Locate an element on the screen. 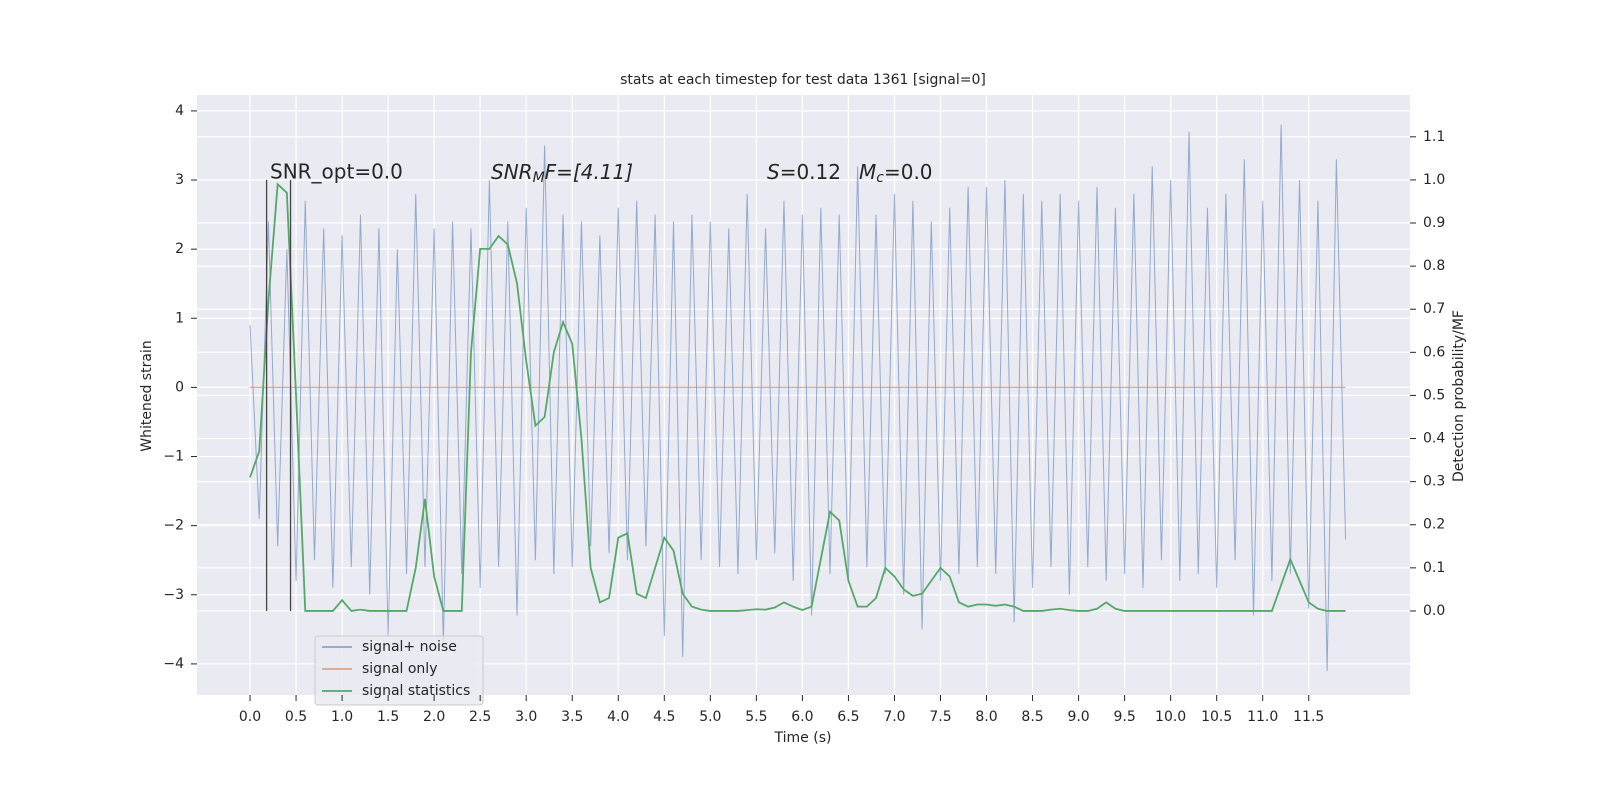 Image resolution: width=1600 pixels, height=804 pixels. annotation: SNRMF=[4.11] is located at coordinates (562, 173).